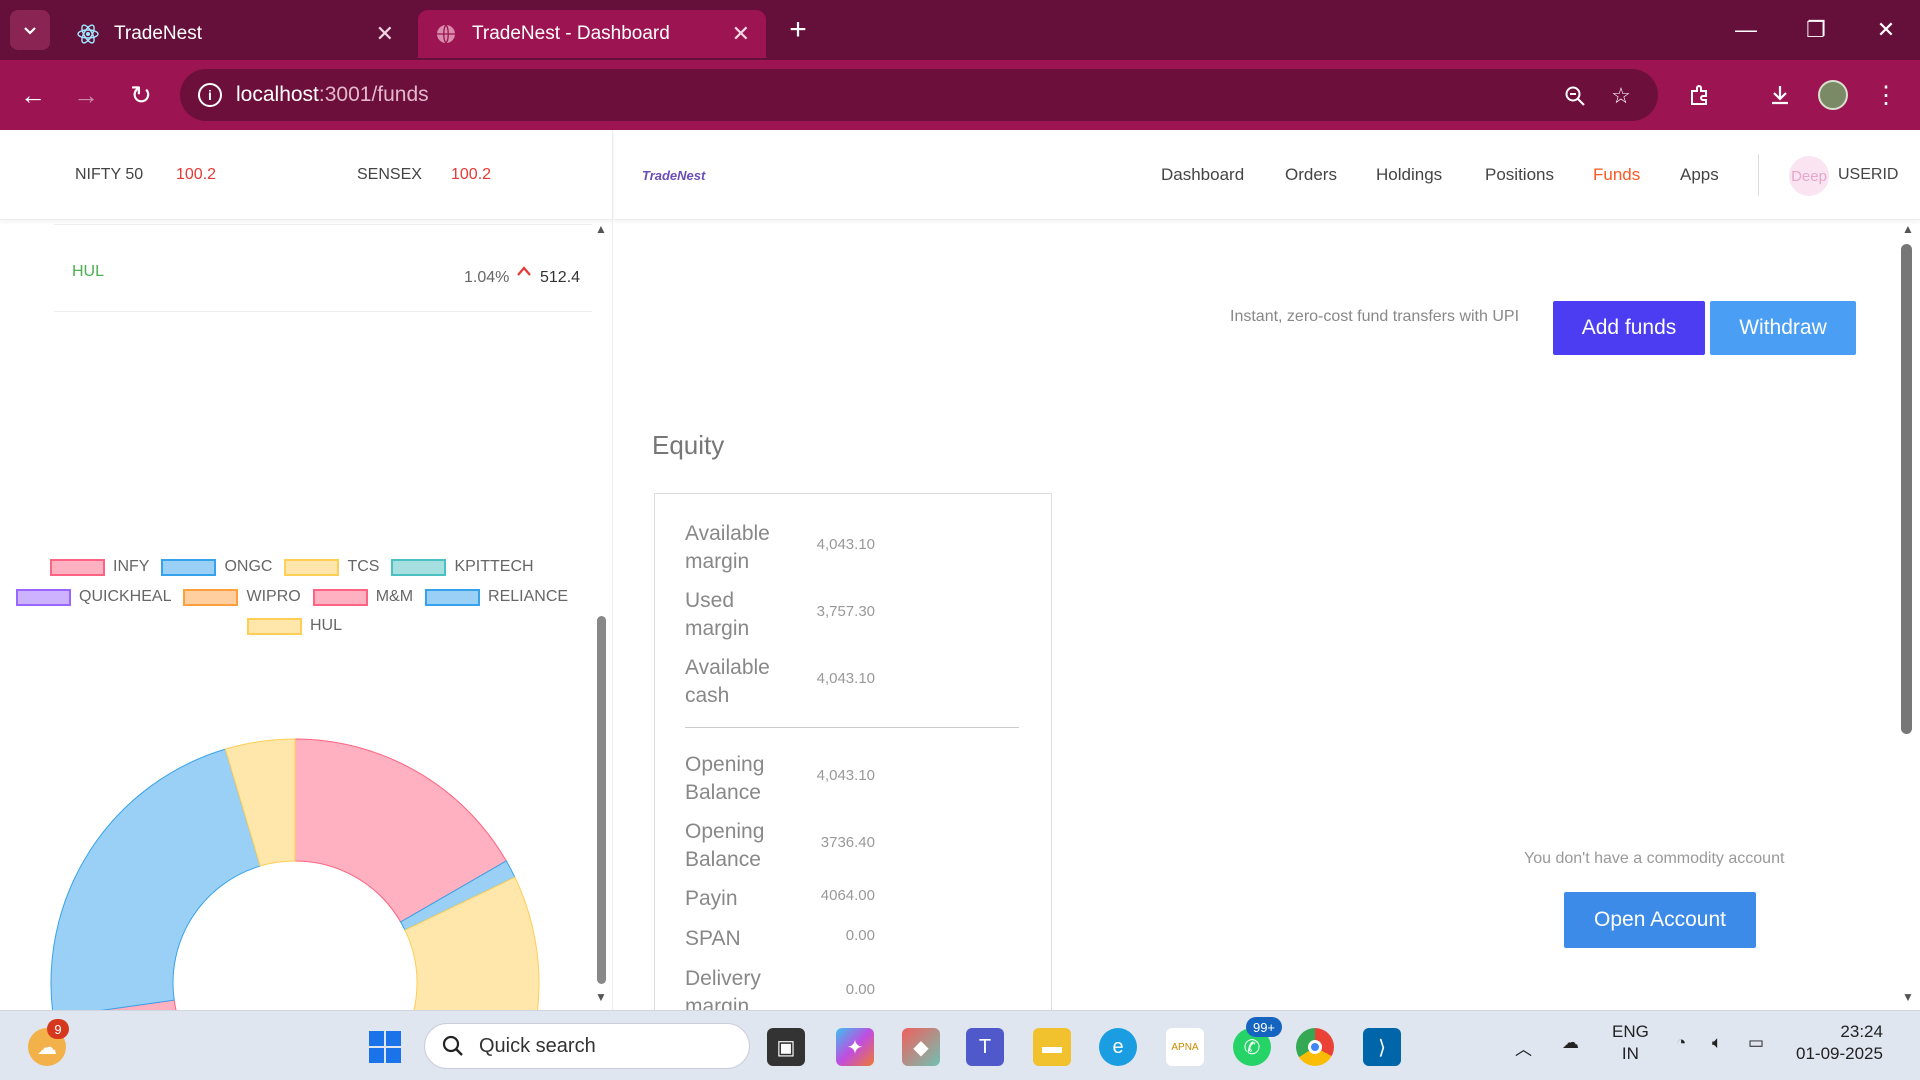 The width and height of the screenshot is (1920, 1080). Describe the element at coordinates (1118, 1047) in the screenshot. I see `edge-icon: e` at that location.